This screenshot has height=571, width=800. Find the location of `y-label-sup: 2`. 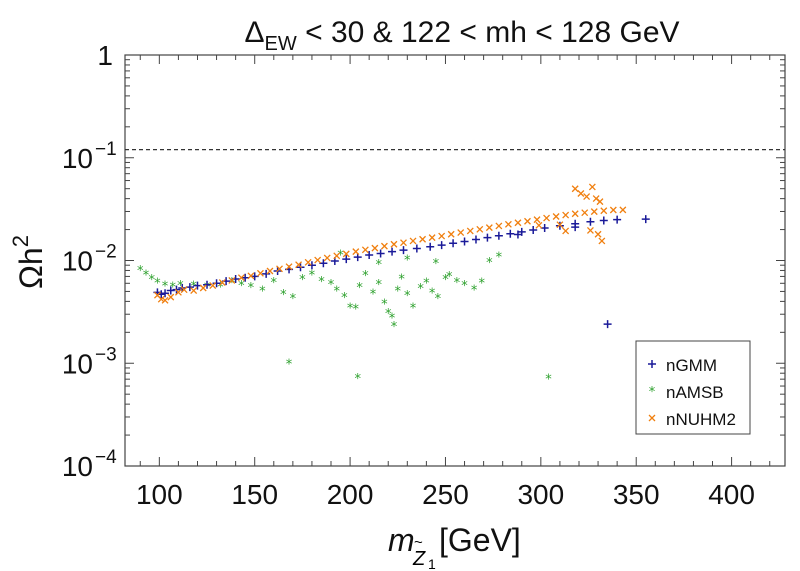

y-label-sup: 2 is located at coordinates (20, 241).